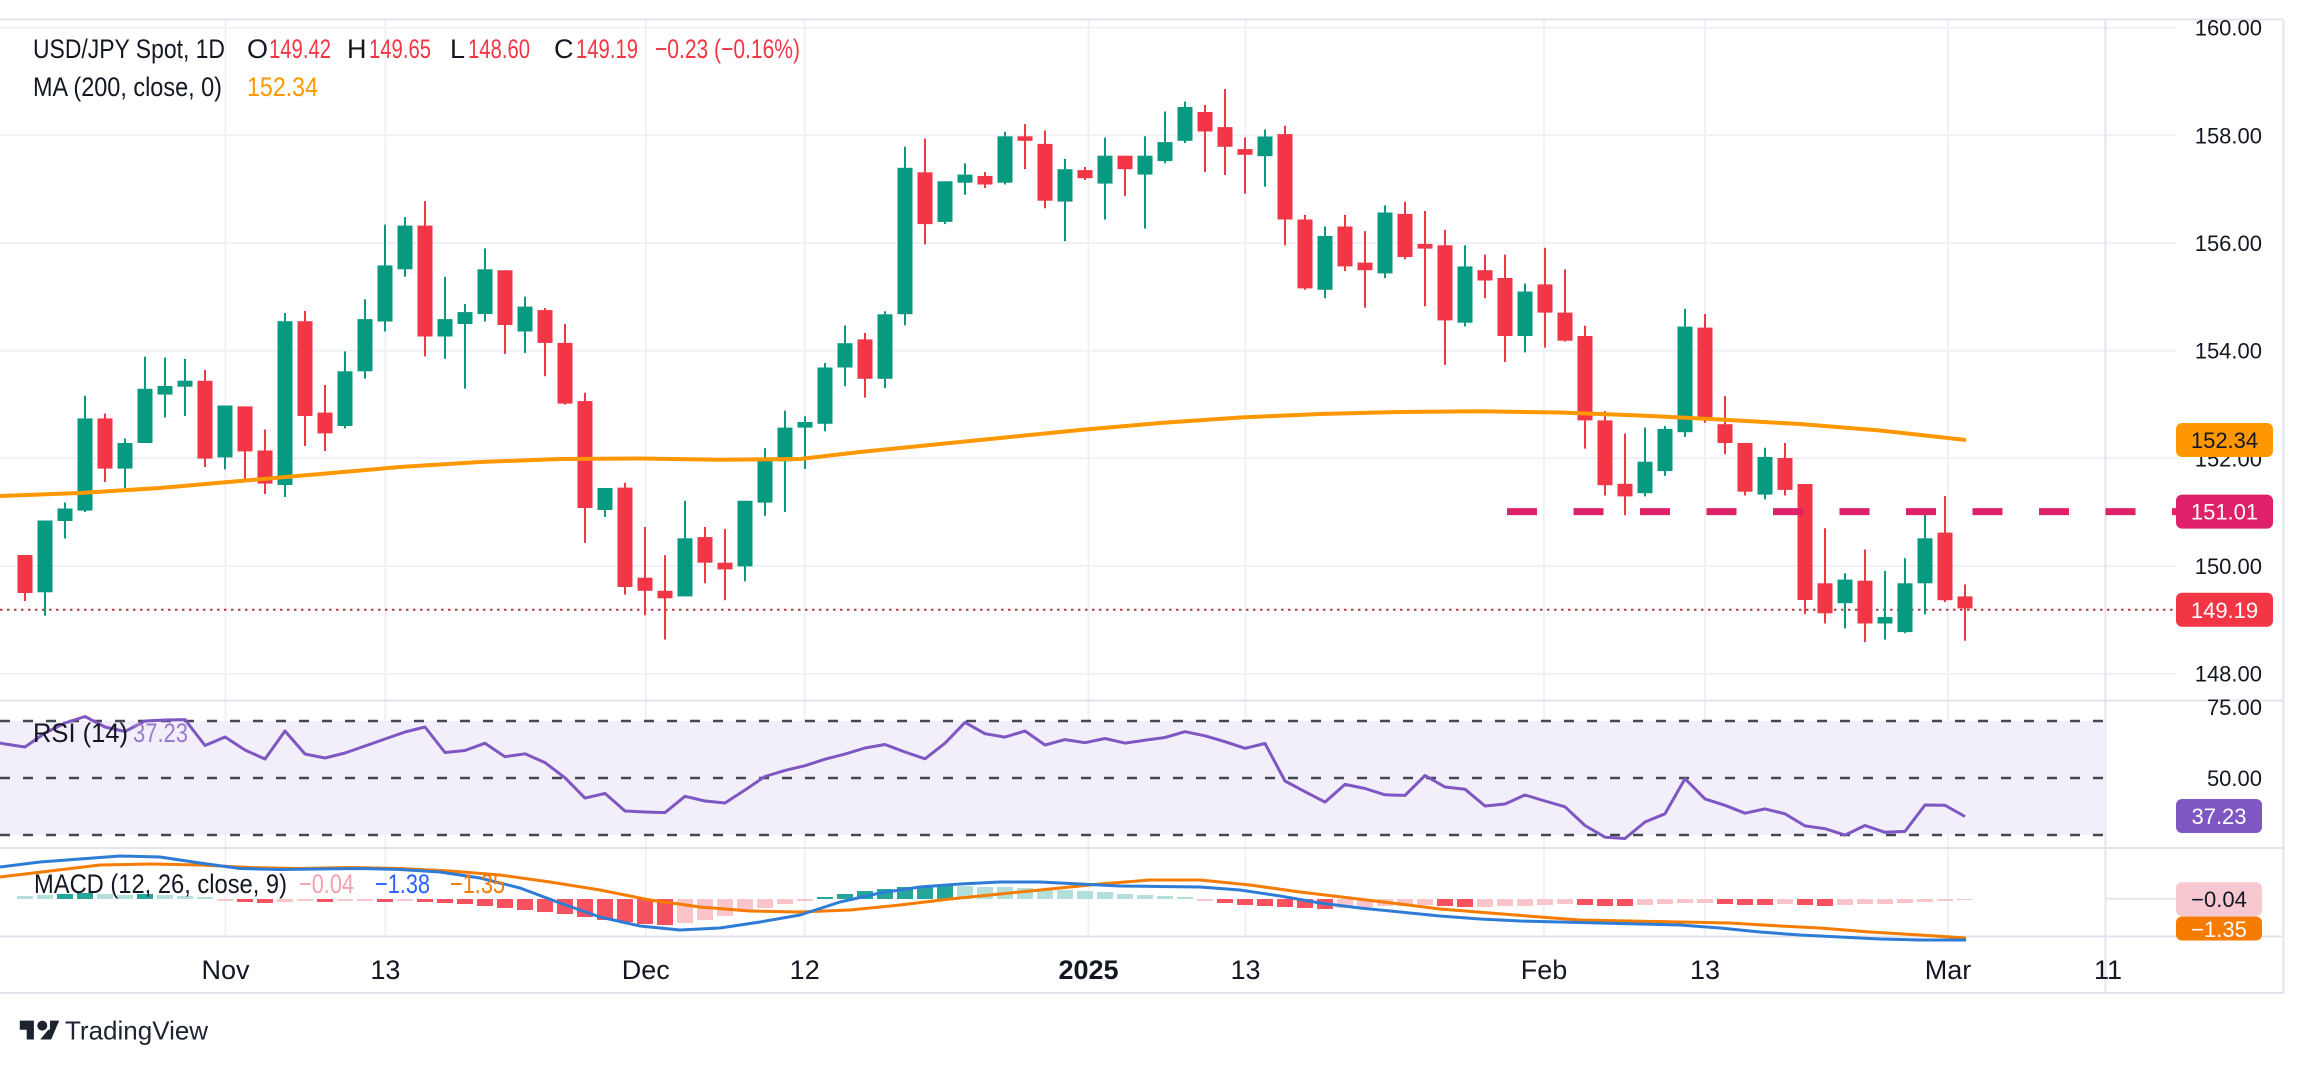 The height and width of the screenshot is (1066, 2304). Describe the element at coordinates (300, 49) in the screenshot. I see `svg-text: 149.42` at that location.